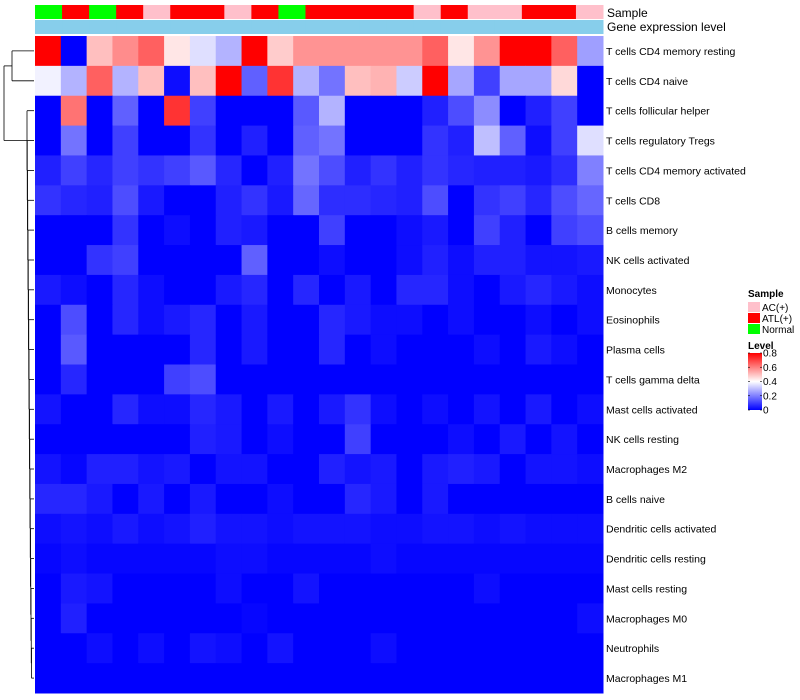  What do you see at coordinates (676, 171) in the screenshot?
I see `row-label: T cells CD4 memory activated` at bounding box center [676, 171].